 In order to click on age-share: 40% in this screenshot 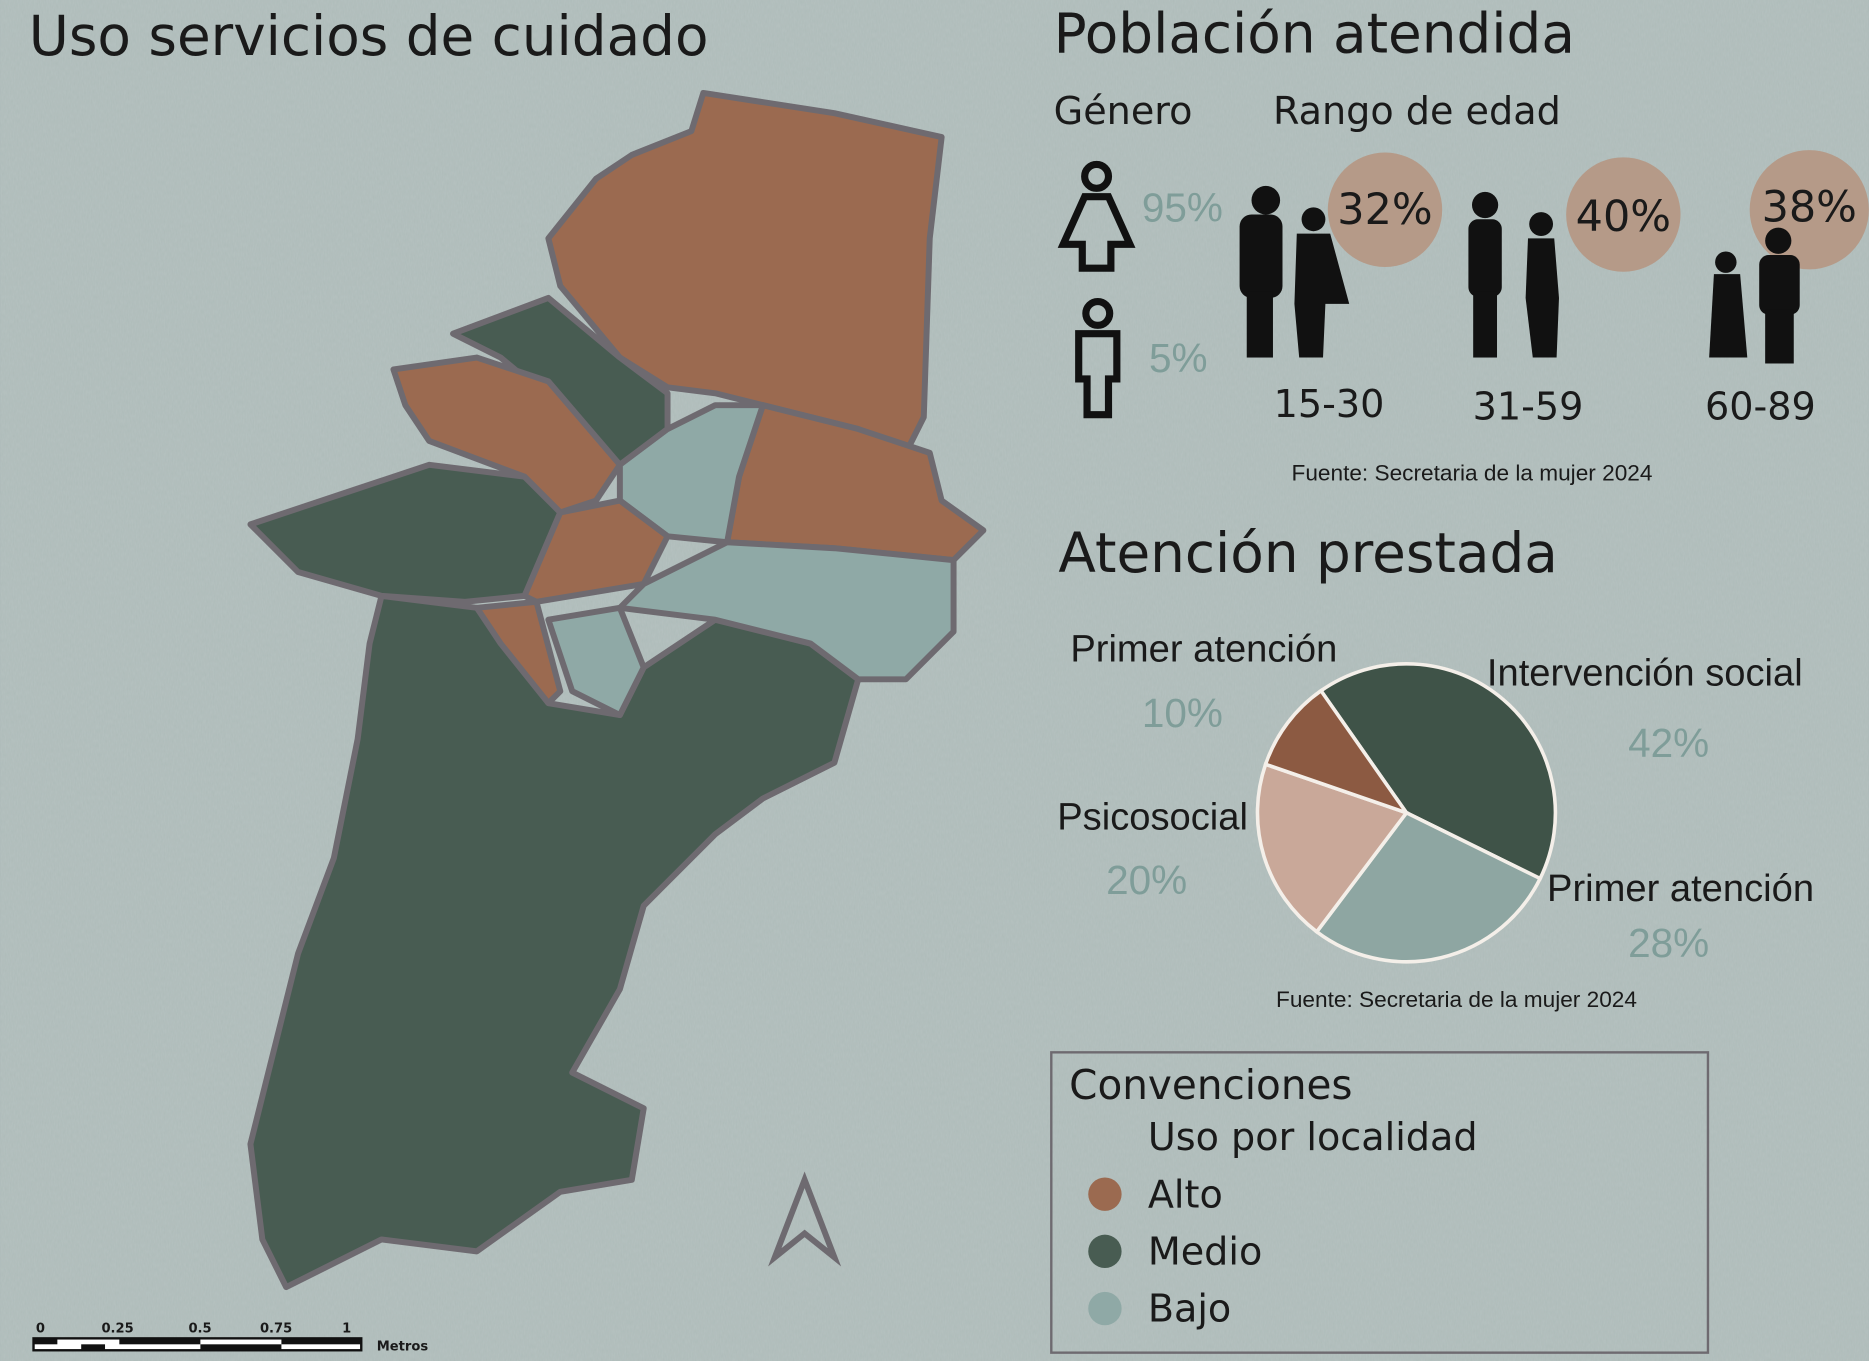, I will do `click(1623, 217)`.